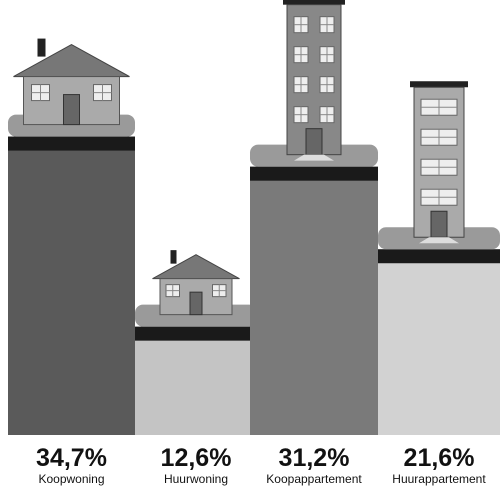  I want to click on value-label: 21,6%, so click(439, 458).